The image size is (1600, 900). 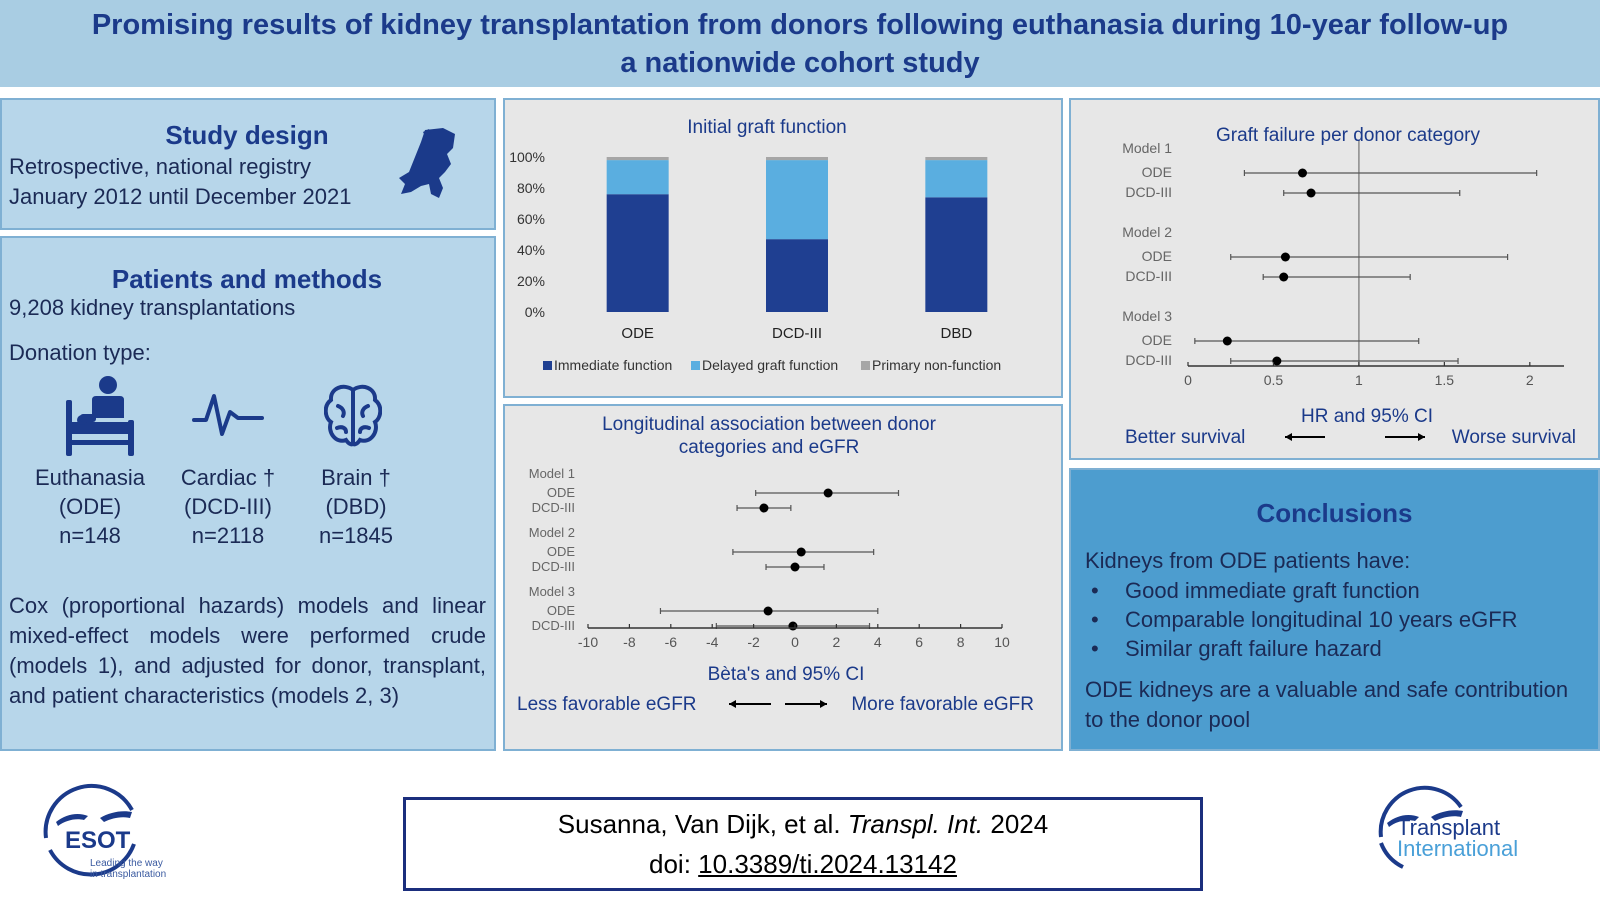 What do you see at coordinates (1367, 416) in the screenshot?
I see `x-axis-label: HR and 95% CI` at bounding box center [1367, 416].